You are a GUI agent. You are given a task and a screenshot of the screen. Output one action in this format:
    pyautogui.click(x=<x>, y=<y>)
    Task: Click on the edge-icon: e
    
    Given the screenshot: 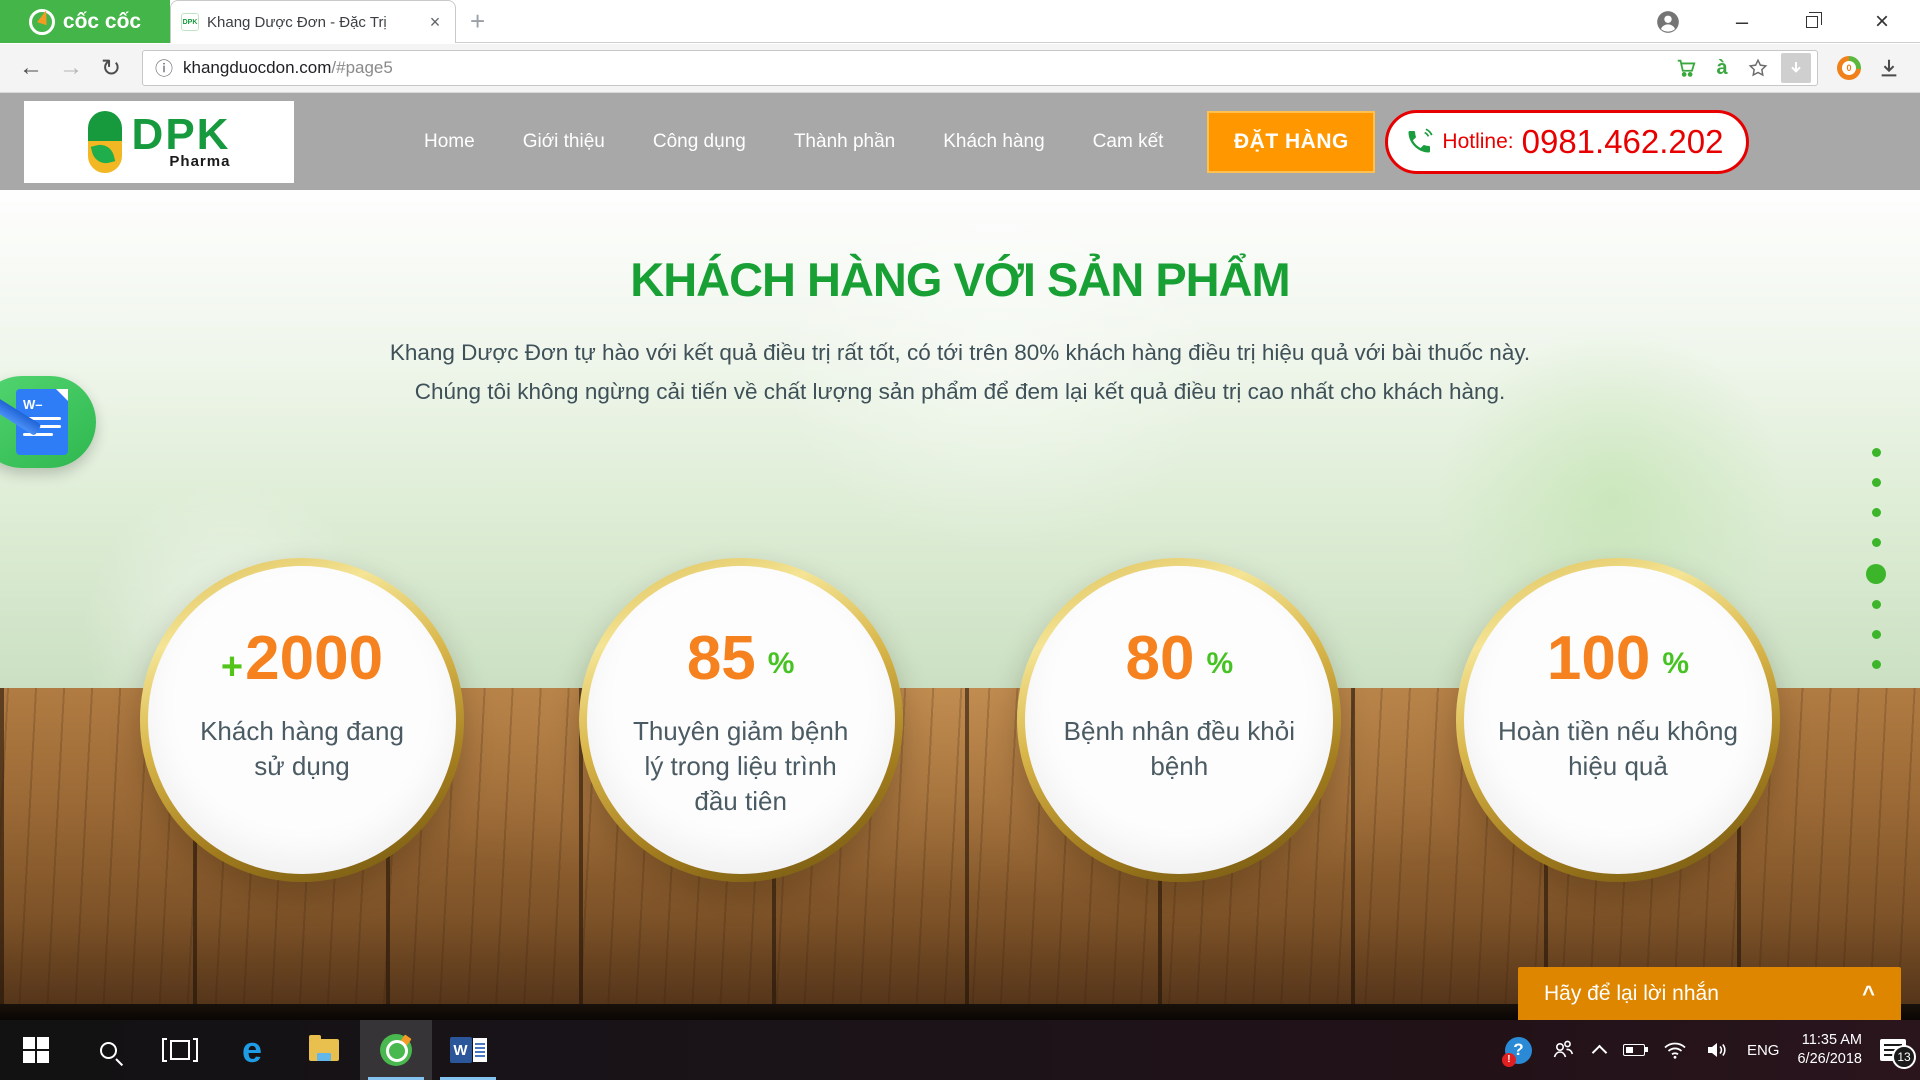 What is the action you would take?
    pyautogui.click(x=252, y=1049)
    